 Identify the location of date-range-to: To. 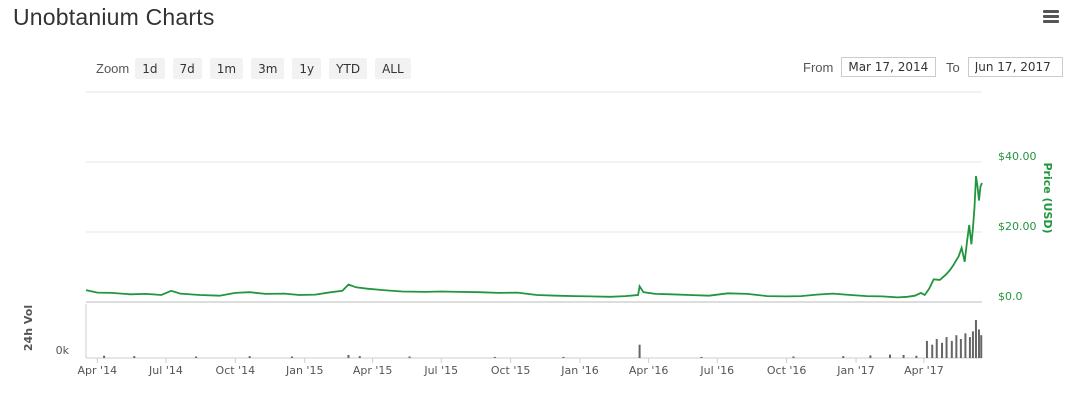
(1004, 67).